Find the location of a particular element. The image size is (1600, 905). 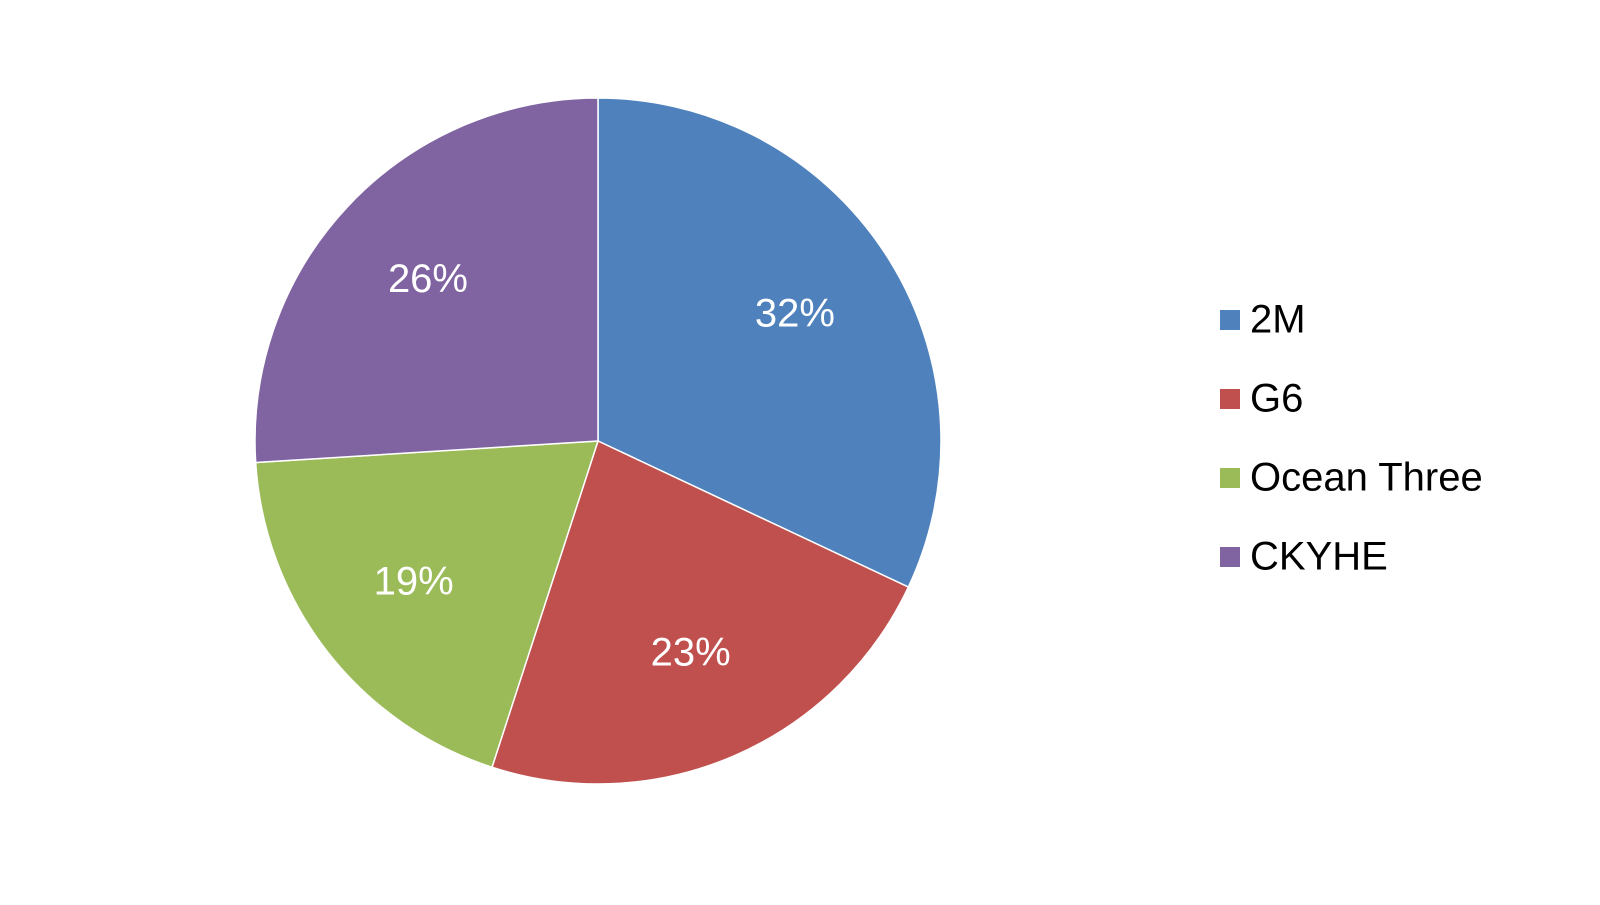

data-label: 23% is located at coordinates (691, 653).